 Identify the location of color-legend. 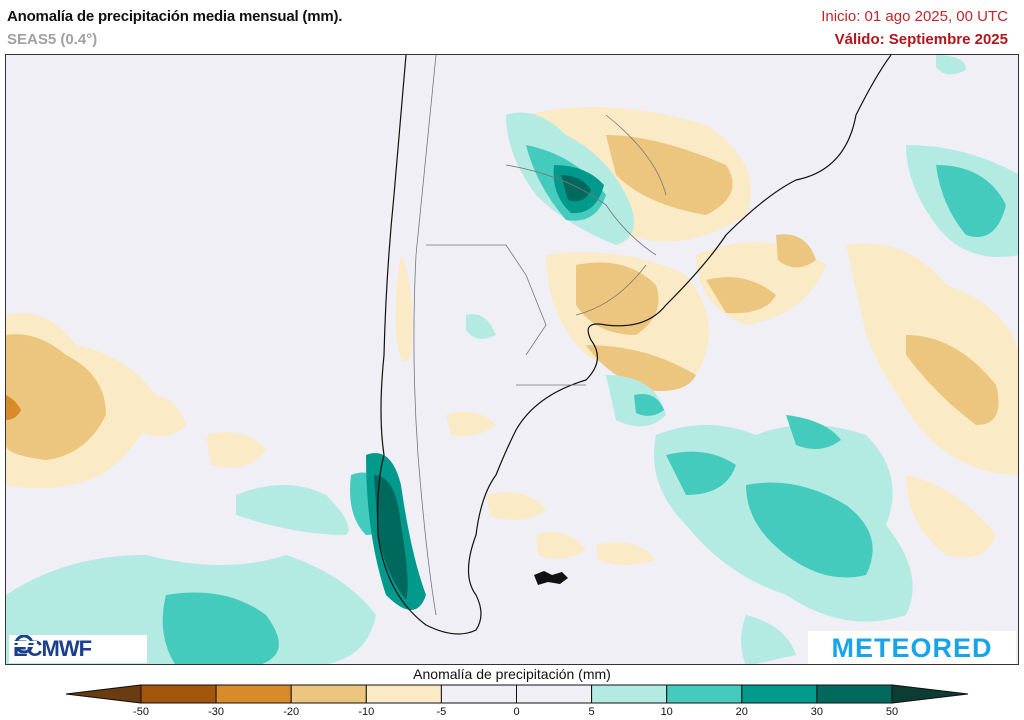
(517, 694).